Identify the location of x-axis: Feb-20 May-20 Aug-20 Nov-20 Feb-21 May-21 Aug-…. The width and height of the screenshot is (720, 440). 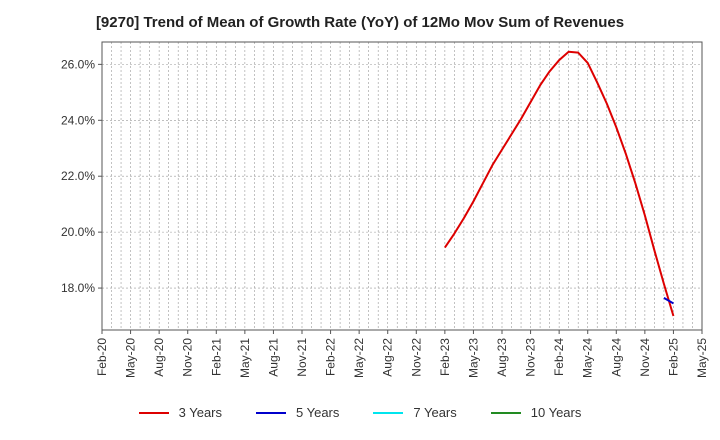
(402, 354).